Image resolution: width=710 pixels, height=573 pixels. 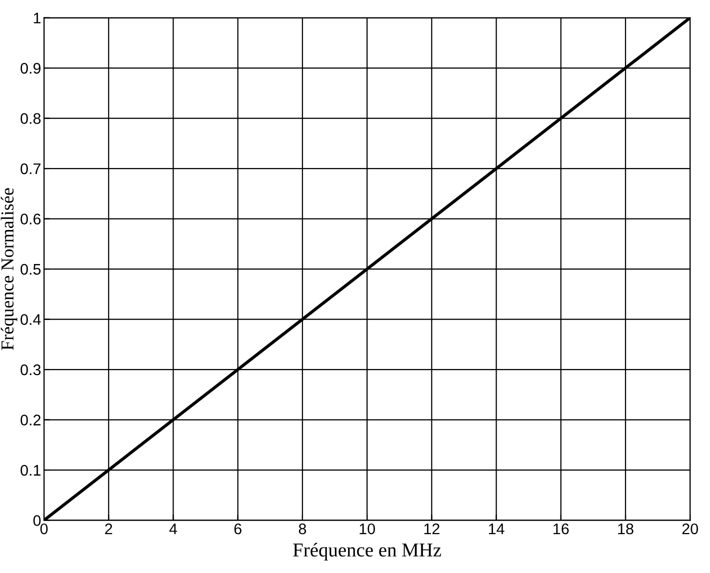 I want to click on x-tick-label: 10, so click(x=367, y=528).